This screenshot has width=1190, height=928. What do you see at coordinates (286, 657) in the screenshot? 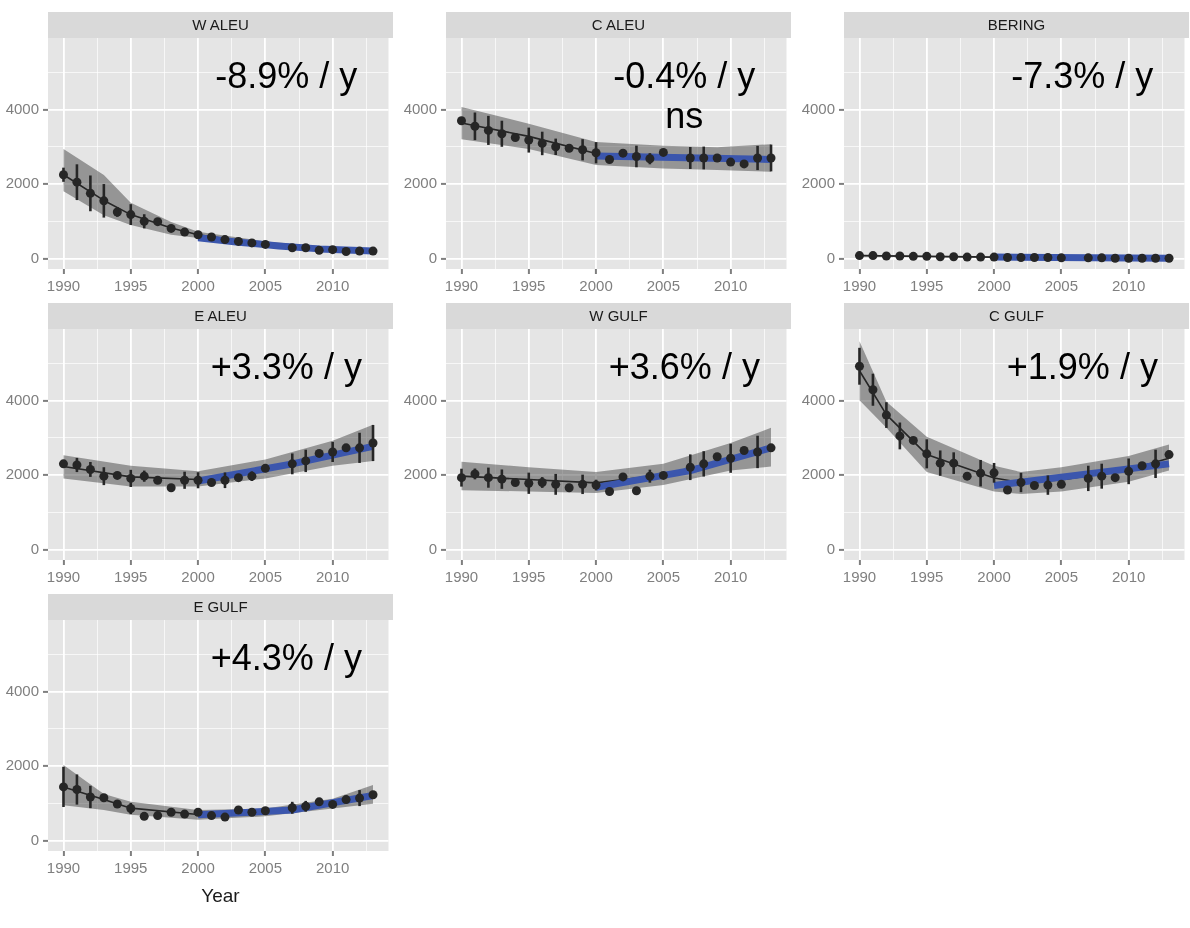
I see `annotation: +4.3% / y` at bounding box center [286, 657].